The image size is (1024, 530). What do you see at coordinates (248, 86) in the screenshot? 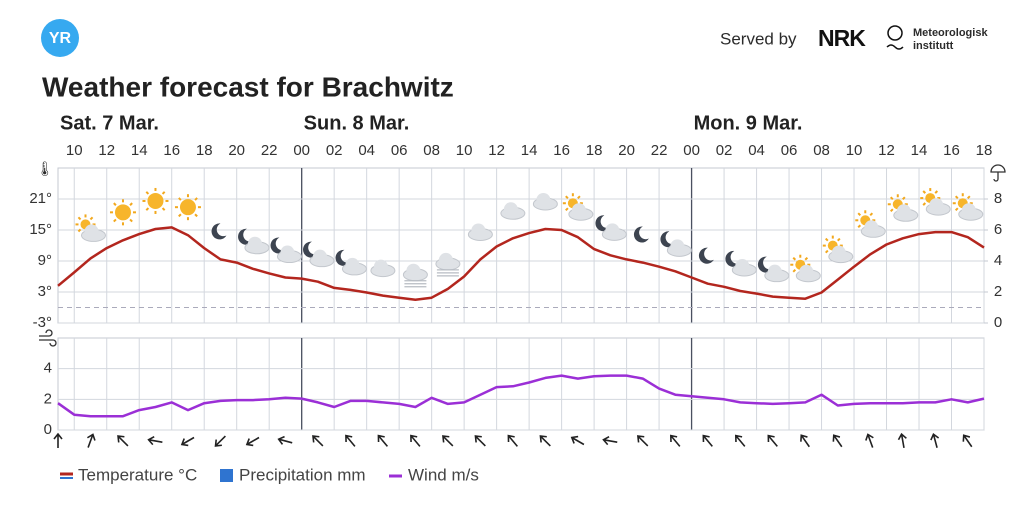
I see `chart-title: Weather forecast for Brachwitz` at bounding box center [248, 86].